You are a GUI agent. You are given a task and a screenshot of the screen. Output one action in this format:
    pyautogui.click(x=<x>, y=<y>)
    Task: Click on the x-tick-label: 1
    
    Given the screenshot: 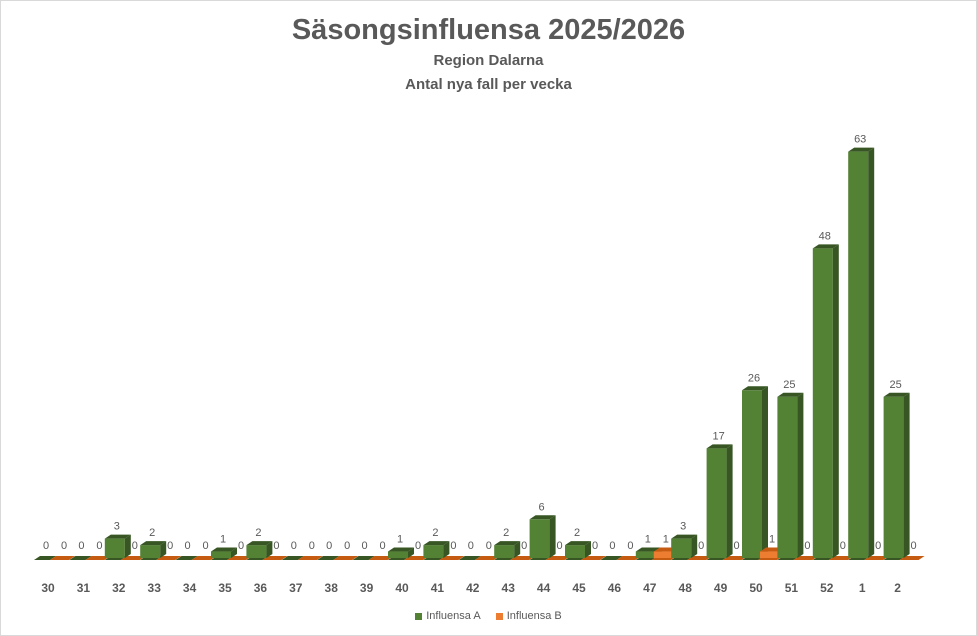 What is the action you would take?
    pyautogui.click(x=862, y=588)
    